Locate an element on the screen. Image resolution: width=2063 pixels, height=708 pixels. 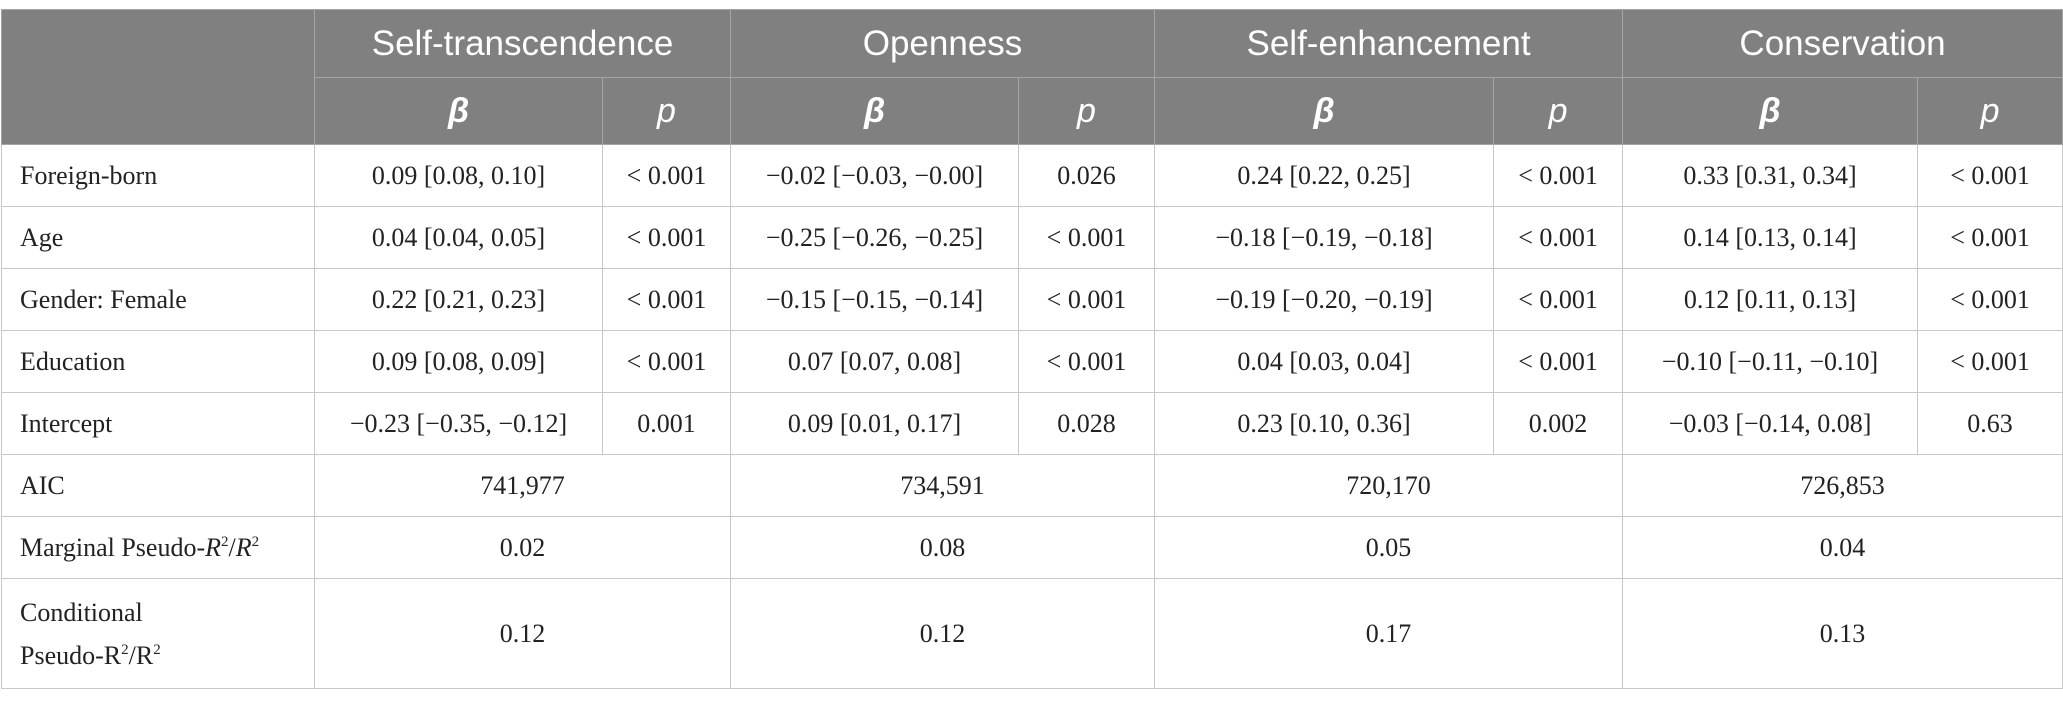
cell-beta: 0.09 [0.08, 0.10] is located at coordinates (458, 175).